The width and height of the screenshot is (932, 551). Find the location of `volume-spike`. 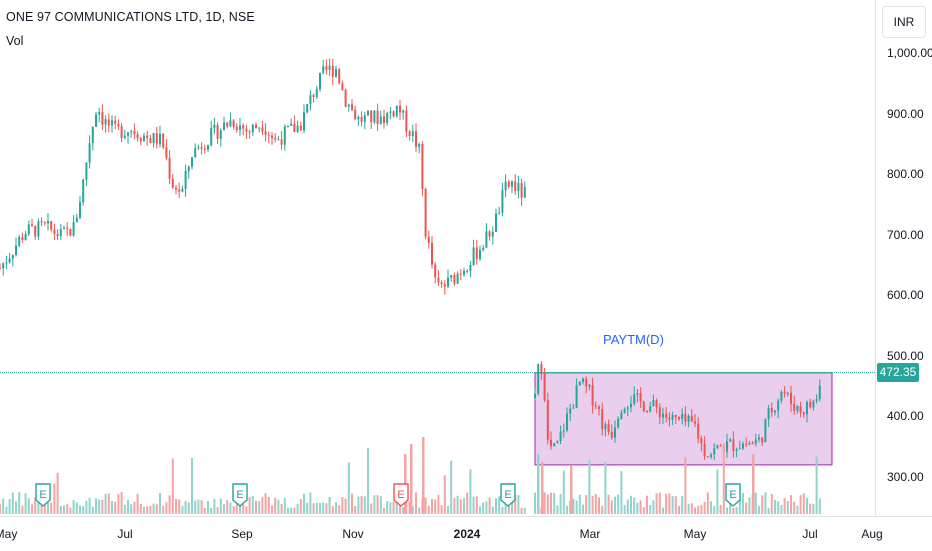

volume-spike is located at coordinates (542, 488).